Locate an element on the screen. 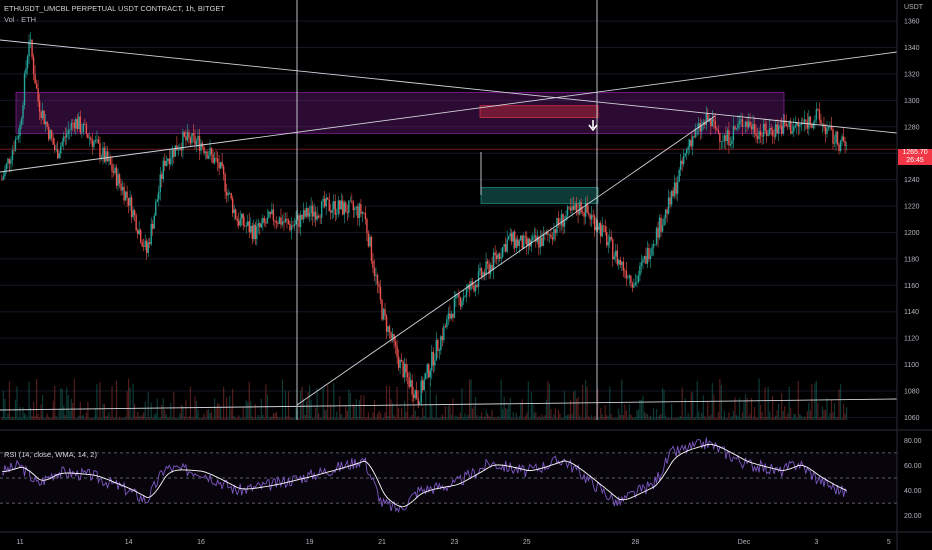 The height and width of the screenshot is (550, 932). rsi-tick-label: 40.00 is located at coordinates (913, 491).